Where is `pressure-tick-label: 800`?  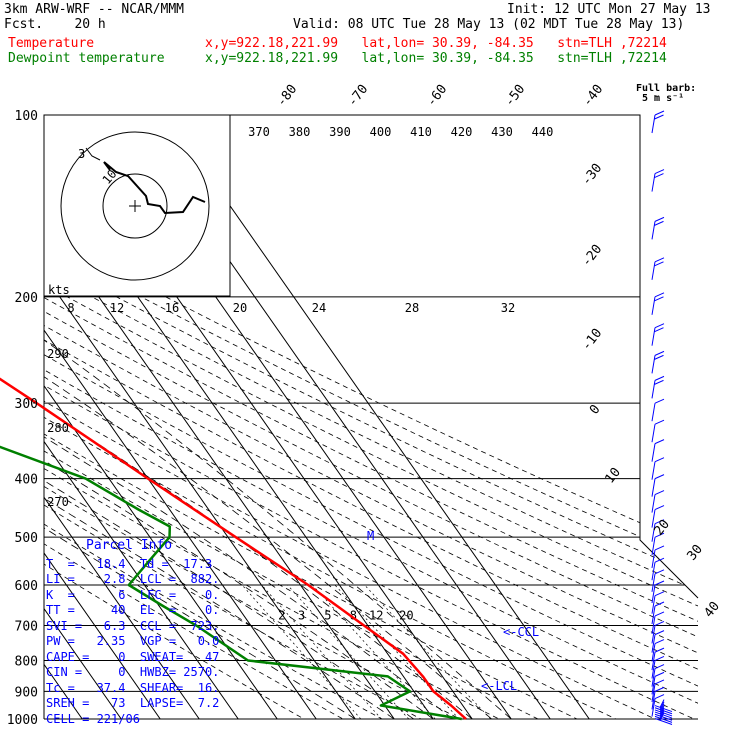 pressure-tick-label: 800 is located at coordinates (26, 661).